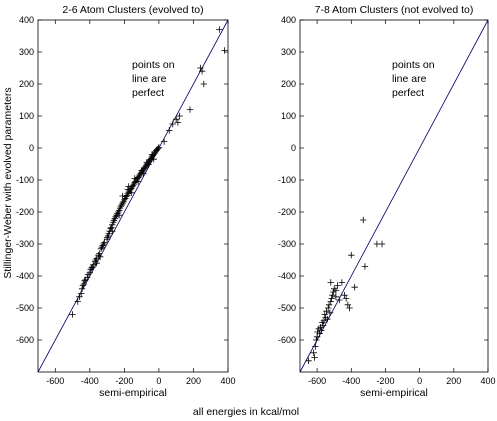 The width and height of the screenshot is (497, 421). I want to click on right-panel-ytick-label: -100, so click(287, 180).